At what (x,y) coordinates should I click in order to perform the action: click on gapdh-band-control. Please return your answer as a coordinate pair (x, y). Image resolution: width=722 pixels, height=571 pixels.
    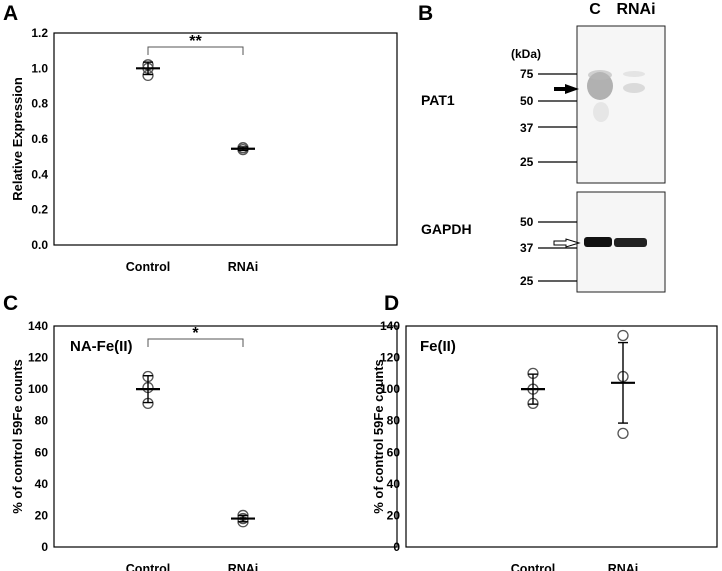
    Looking at the image, I should click on (598, 242).